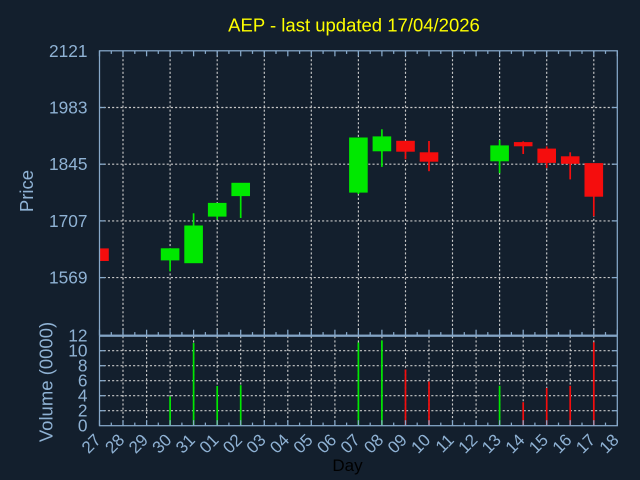 The height and width of the screenshot is (480, 640). Describe the element at coordinates (83, 426) in the screenshot. I see `svg-text: 0` at that location.